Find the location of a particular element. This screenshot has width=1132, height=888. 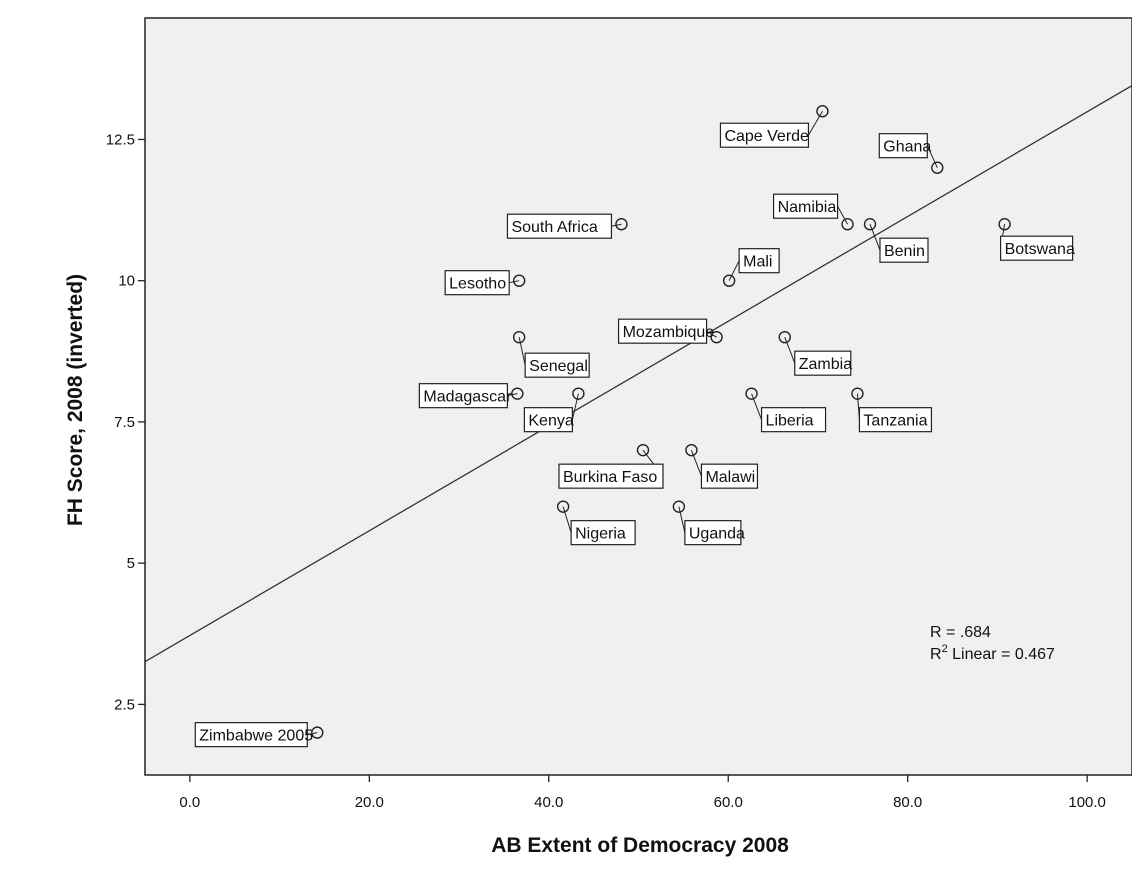

x-axis-title: AB Extent of Democracy 2008 is located at coordinates (640, 845).